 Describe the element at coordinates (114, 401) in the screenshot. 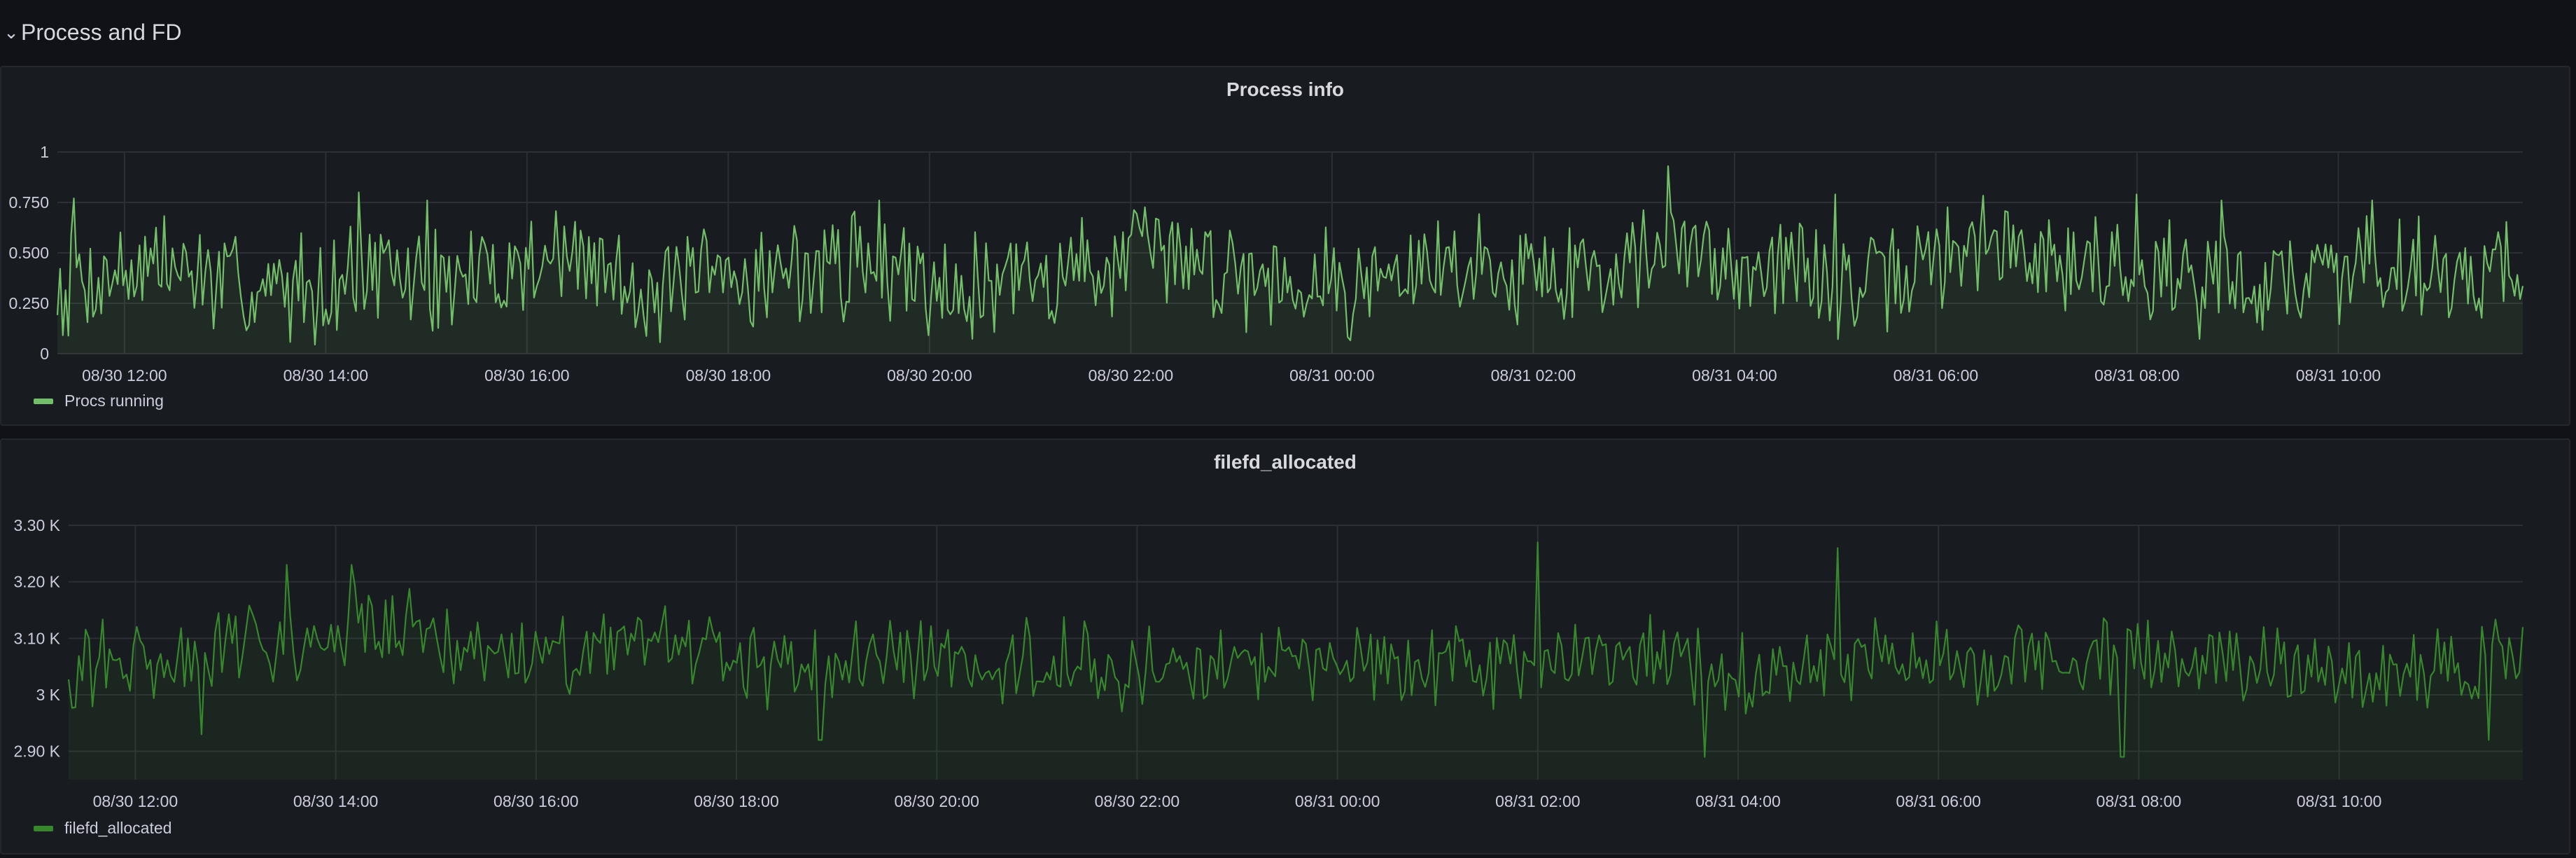

I see `legend-label: Procs running` at that location.